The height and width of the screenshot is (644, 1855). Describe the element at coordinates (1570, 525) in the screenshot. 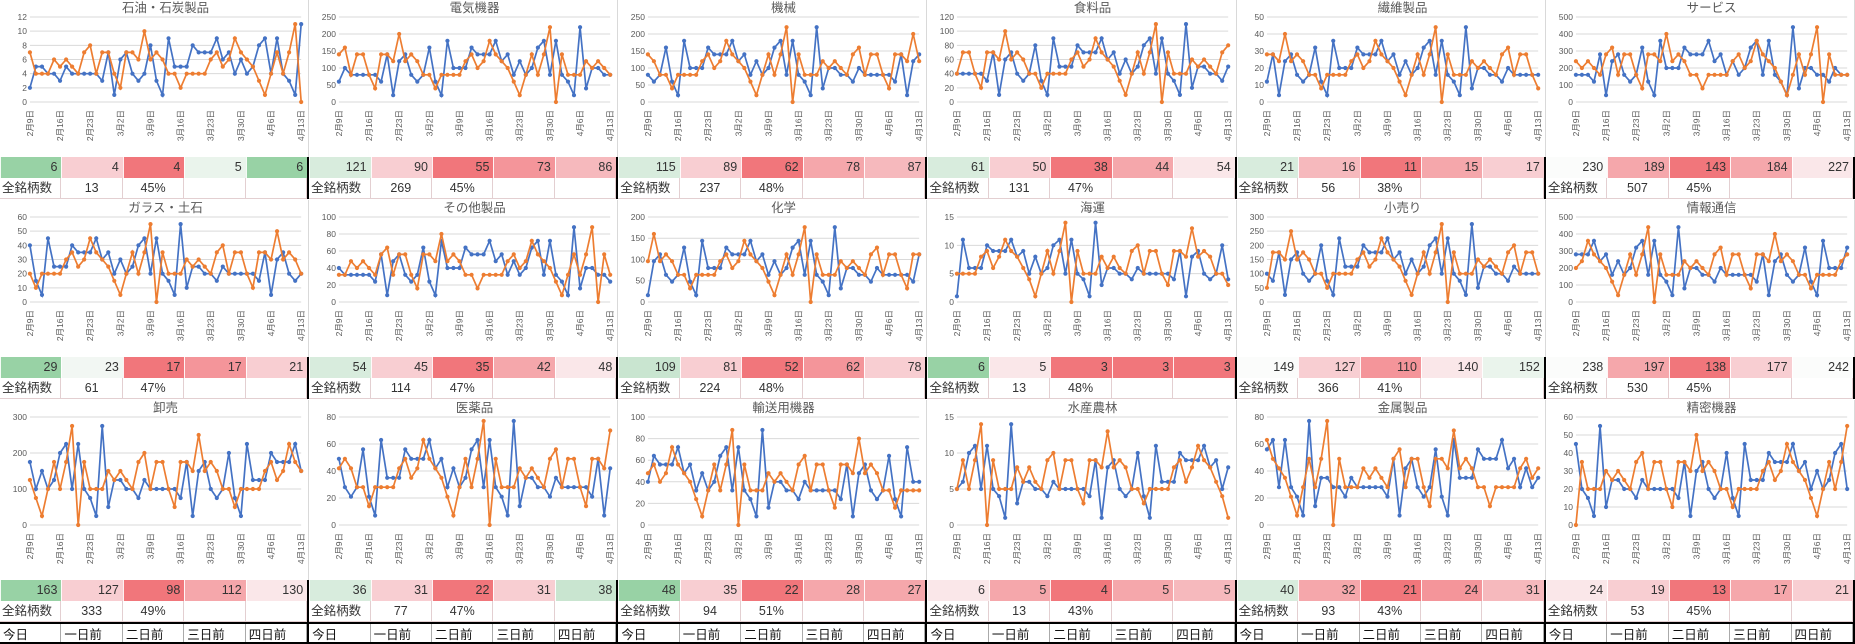

I see `y-axis-tick: 0` at that location.